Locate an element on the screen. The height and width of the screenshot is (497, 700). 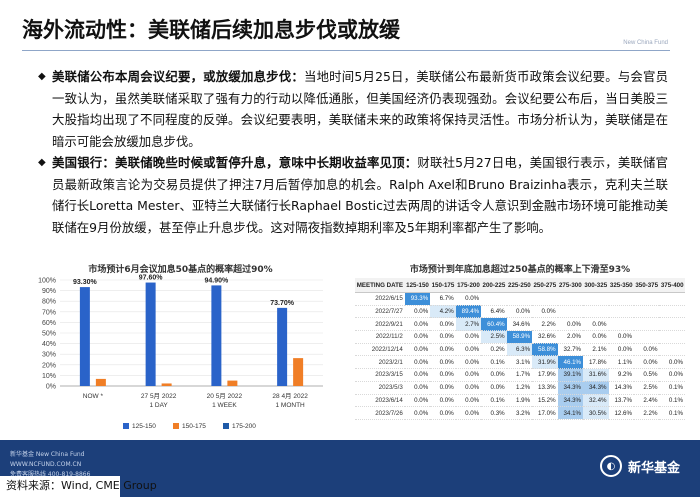
meeting-date-cell: 2023/7/26 is located at coordinates (380, 413).